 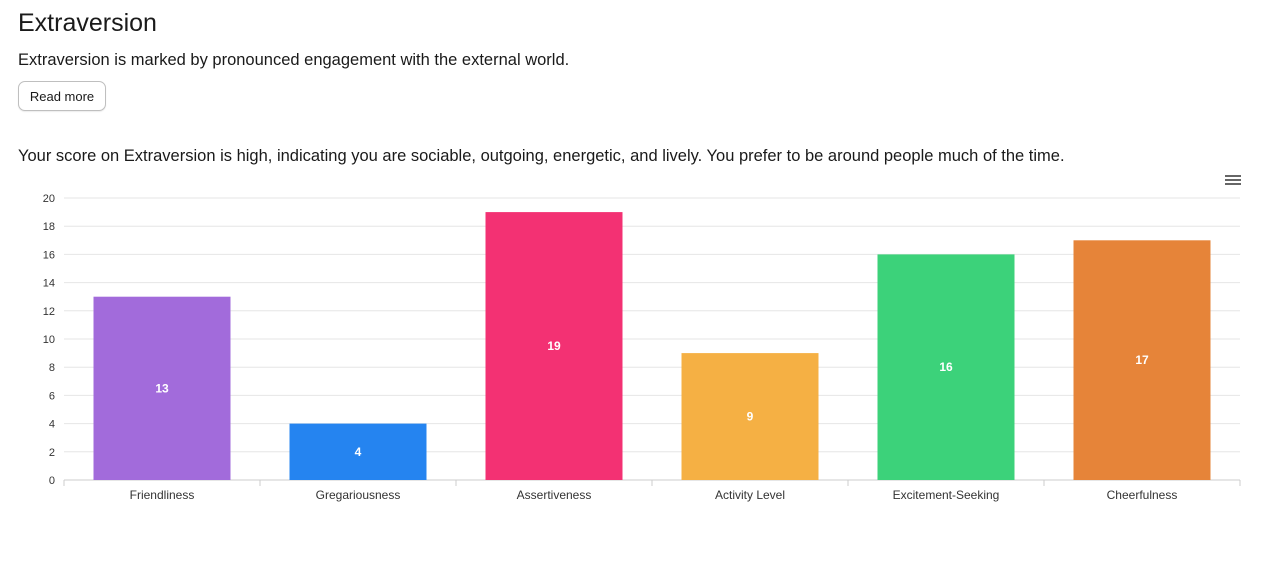 I want to click on y-tick-label: 6, so click(x=52, y=396).